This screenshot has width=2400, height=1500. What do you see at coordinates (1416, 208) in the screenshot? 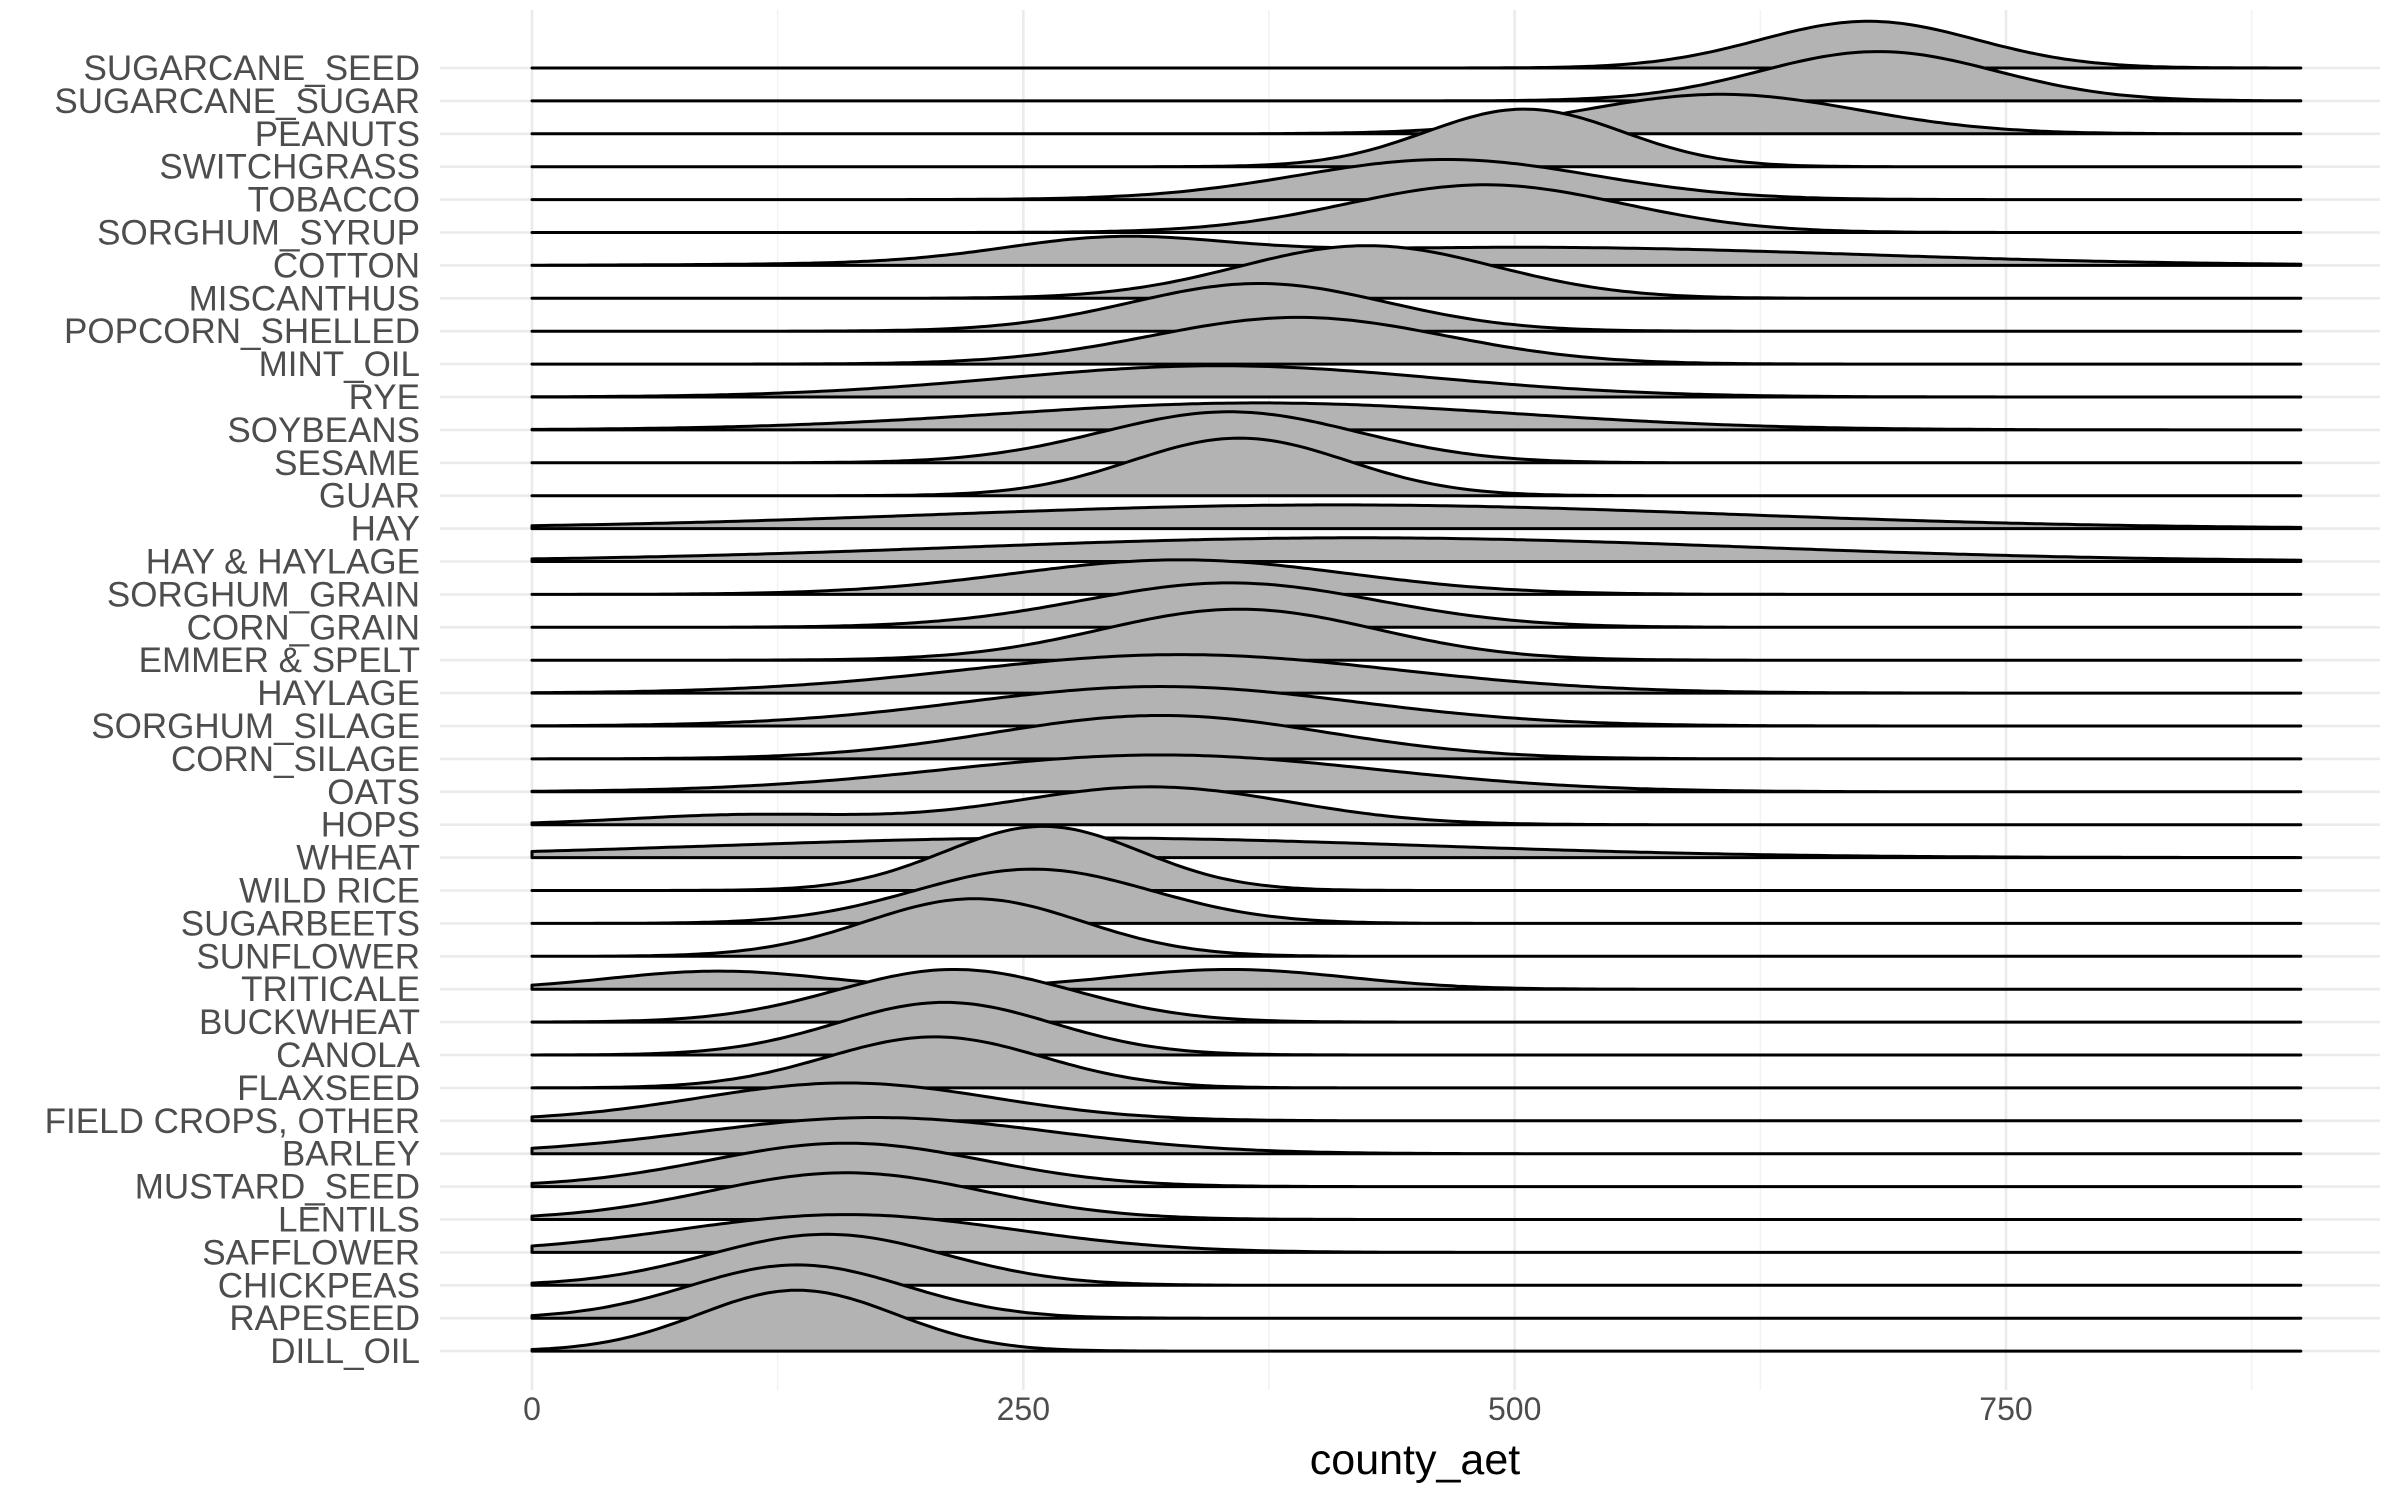
I see `ridge-sorghum-syrup` at bounding box center [1416, 208].